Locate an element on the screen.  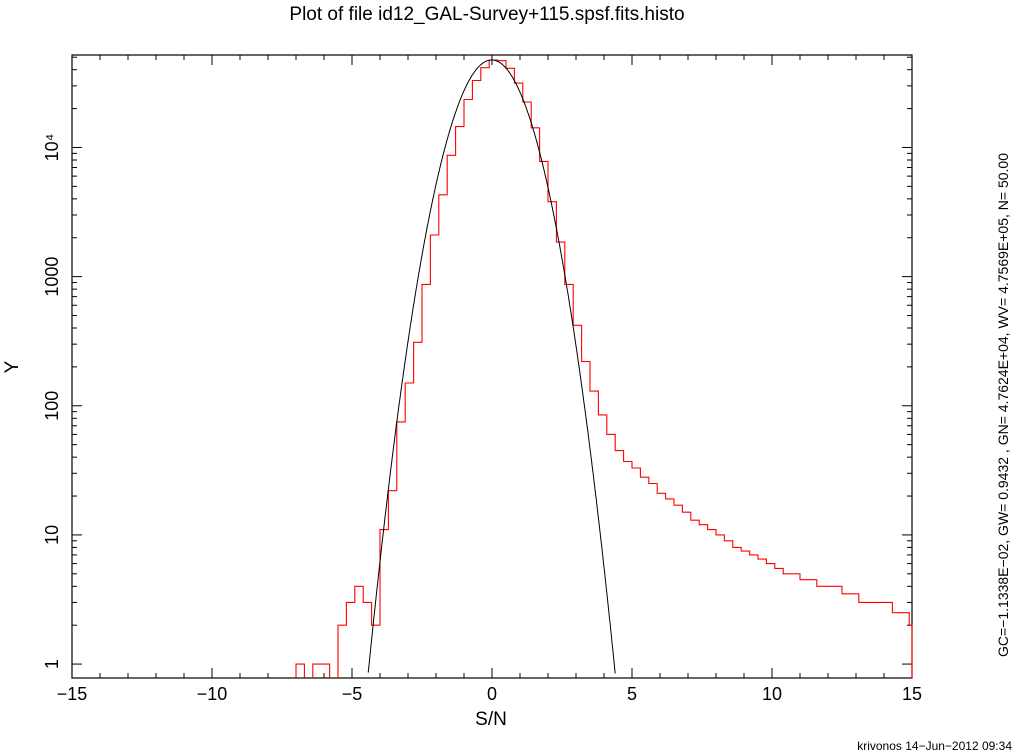
y-tick-label: 100 is located at coordinates (52, 406).